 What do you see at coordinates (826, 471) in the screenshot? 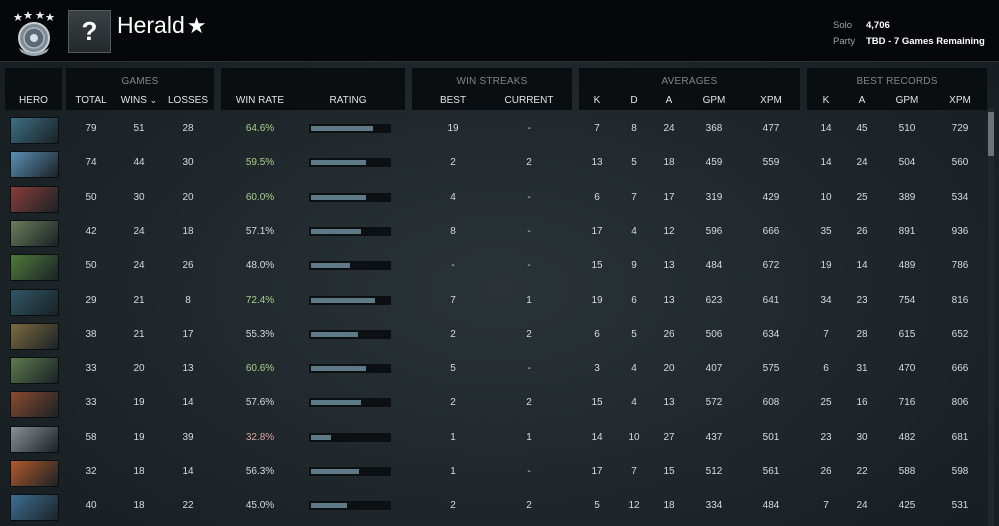
I see `cell-rk: 26` at bounding box center [826, 471].